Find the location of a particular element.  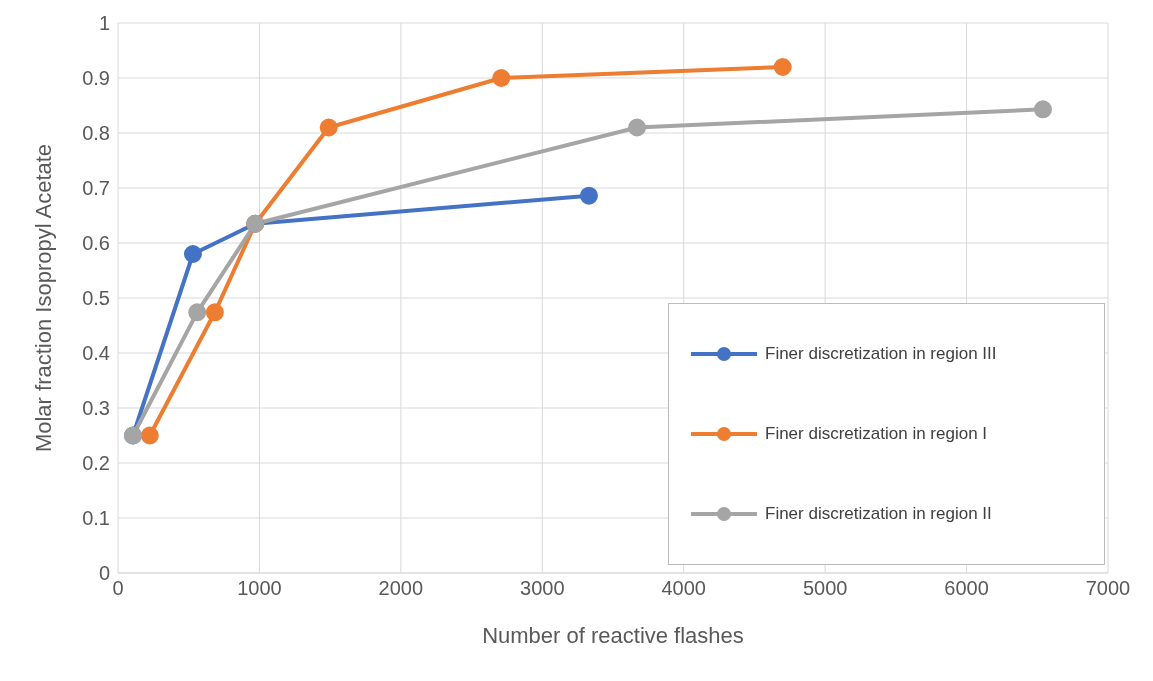

x-tick-label: 5000 is located at coordinates (825, 588).